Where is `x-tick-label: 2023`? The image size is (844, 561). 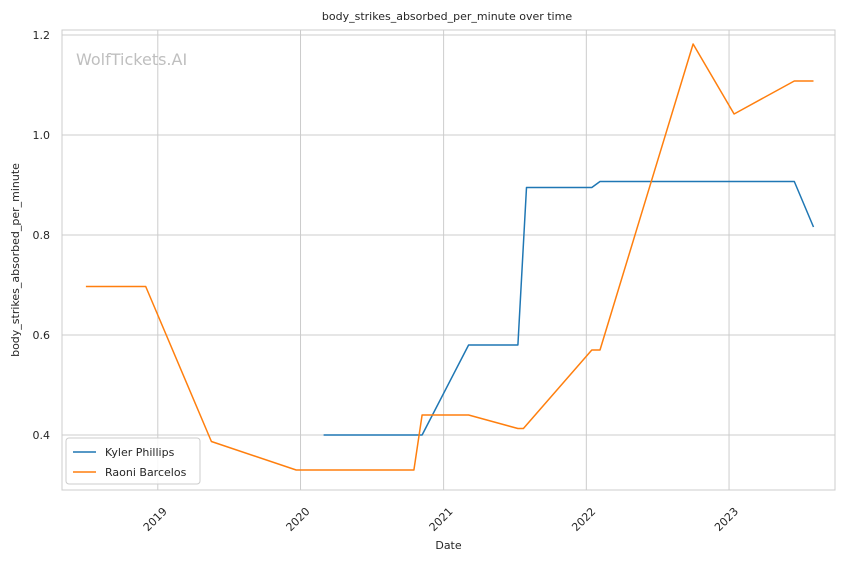 x-tick-label: 2023 is located at coordinates (726, 519).